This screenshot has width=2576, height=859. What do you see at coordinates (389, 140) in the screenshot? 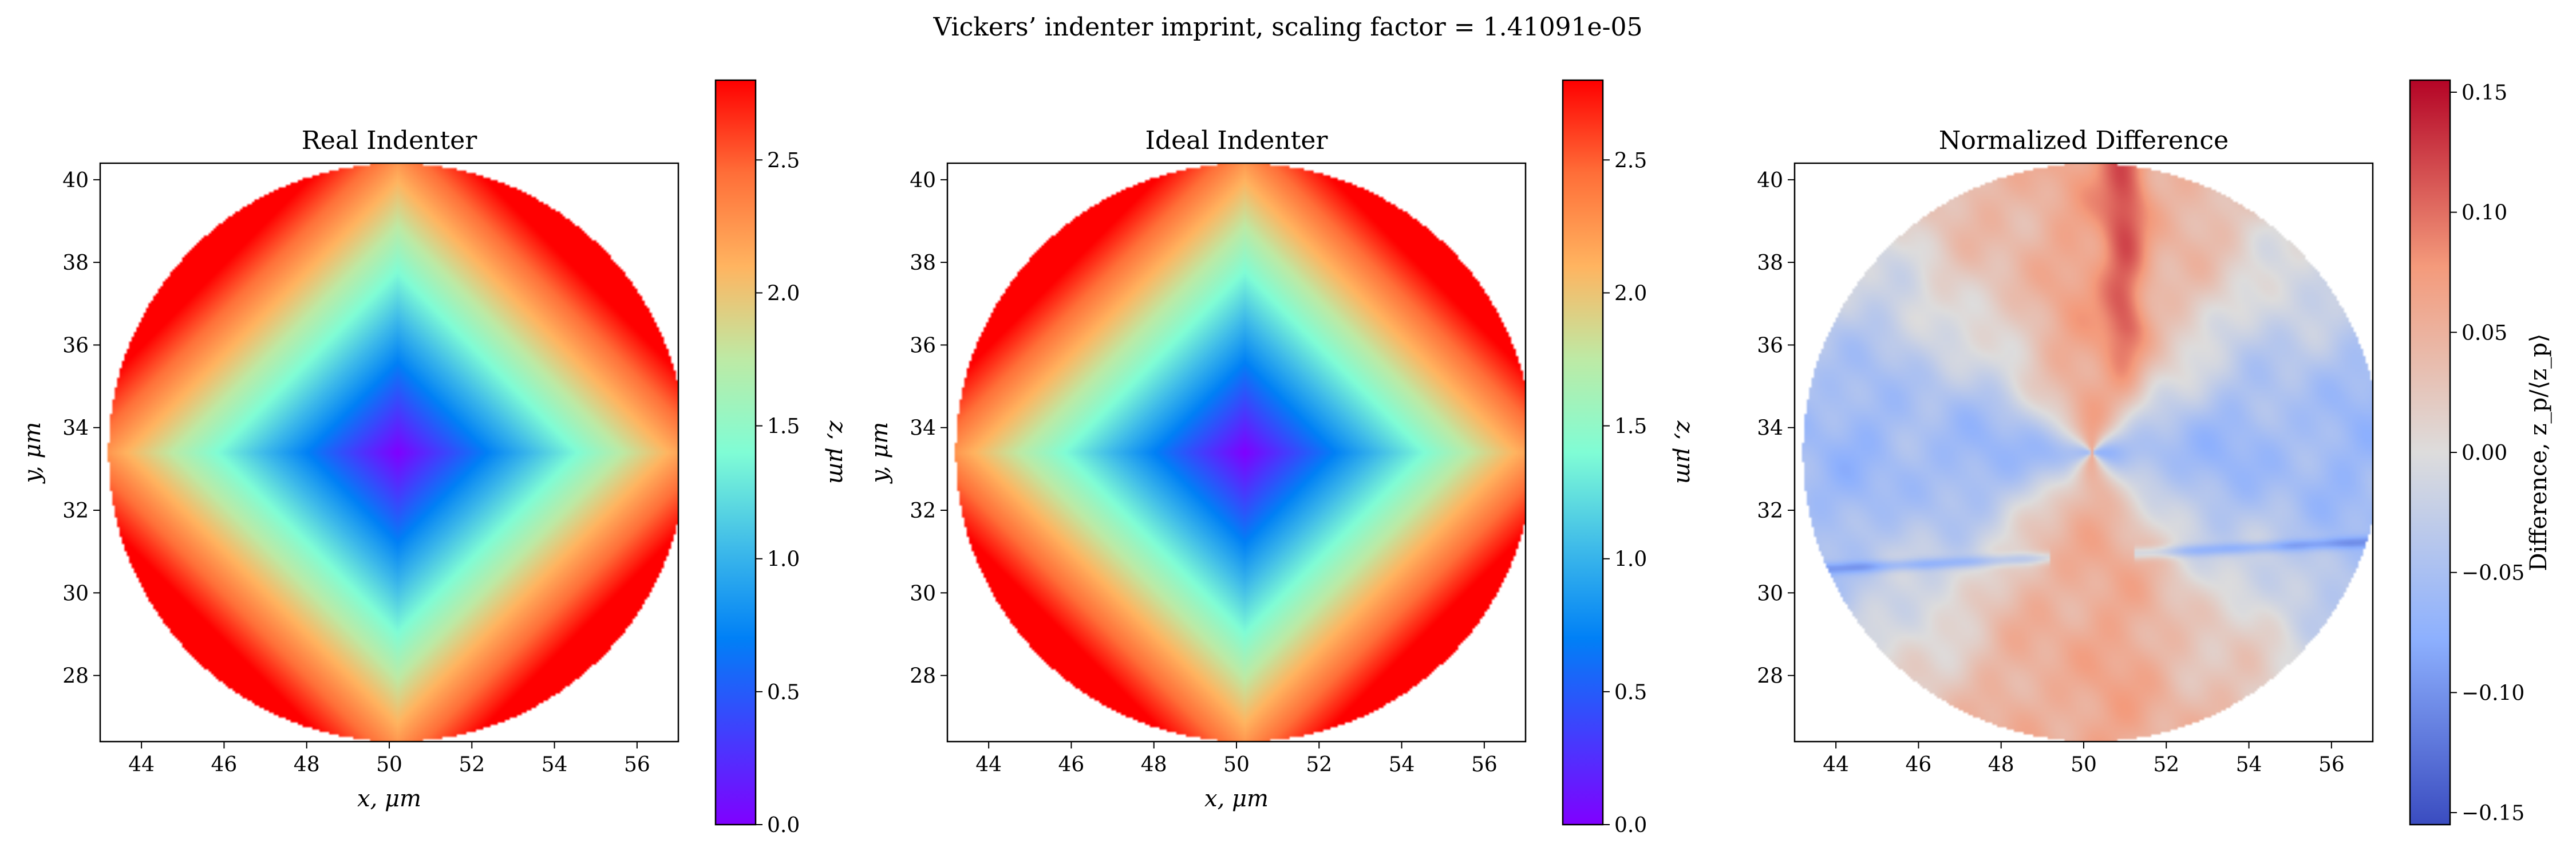
I see `panel-title: Real Indenter` at bounding box center [389, 140].